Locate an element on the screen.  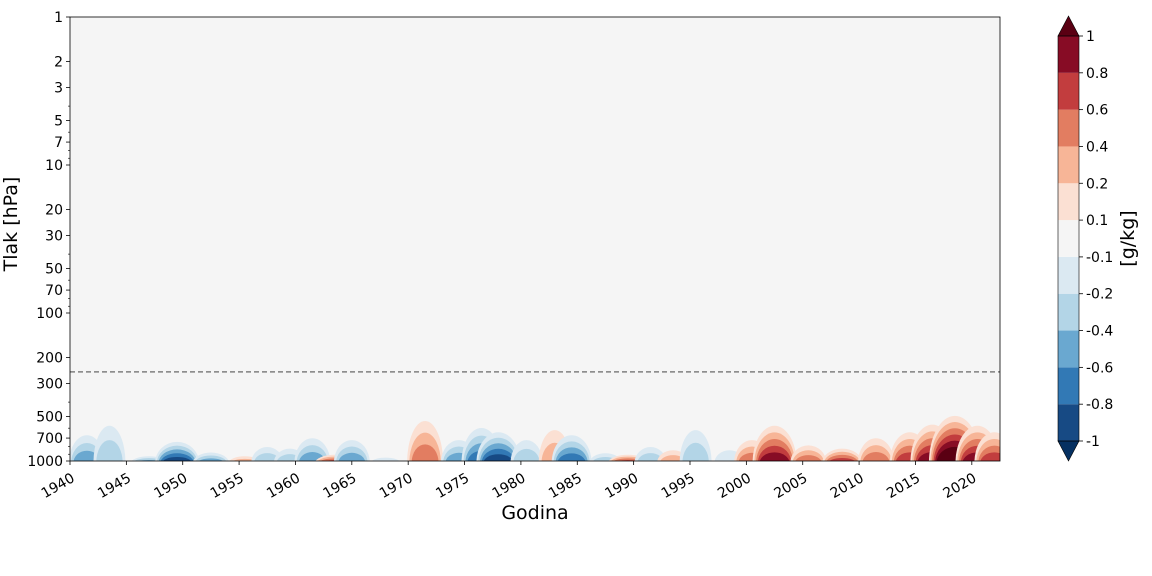
x-axis-label: Godina is located at coordinates (534, 513).